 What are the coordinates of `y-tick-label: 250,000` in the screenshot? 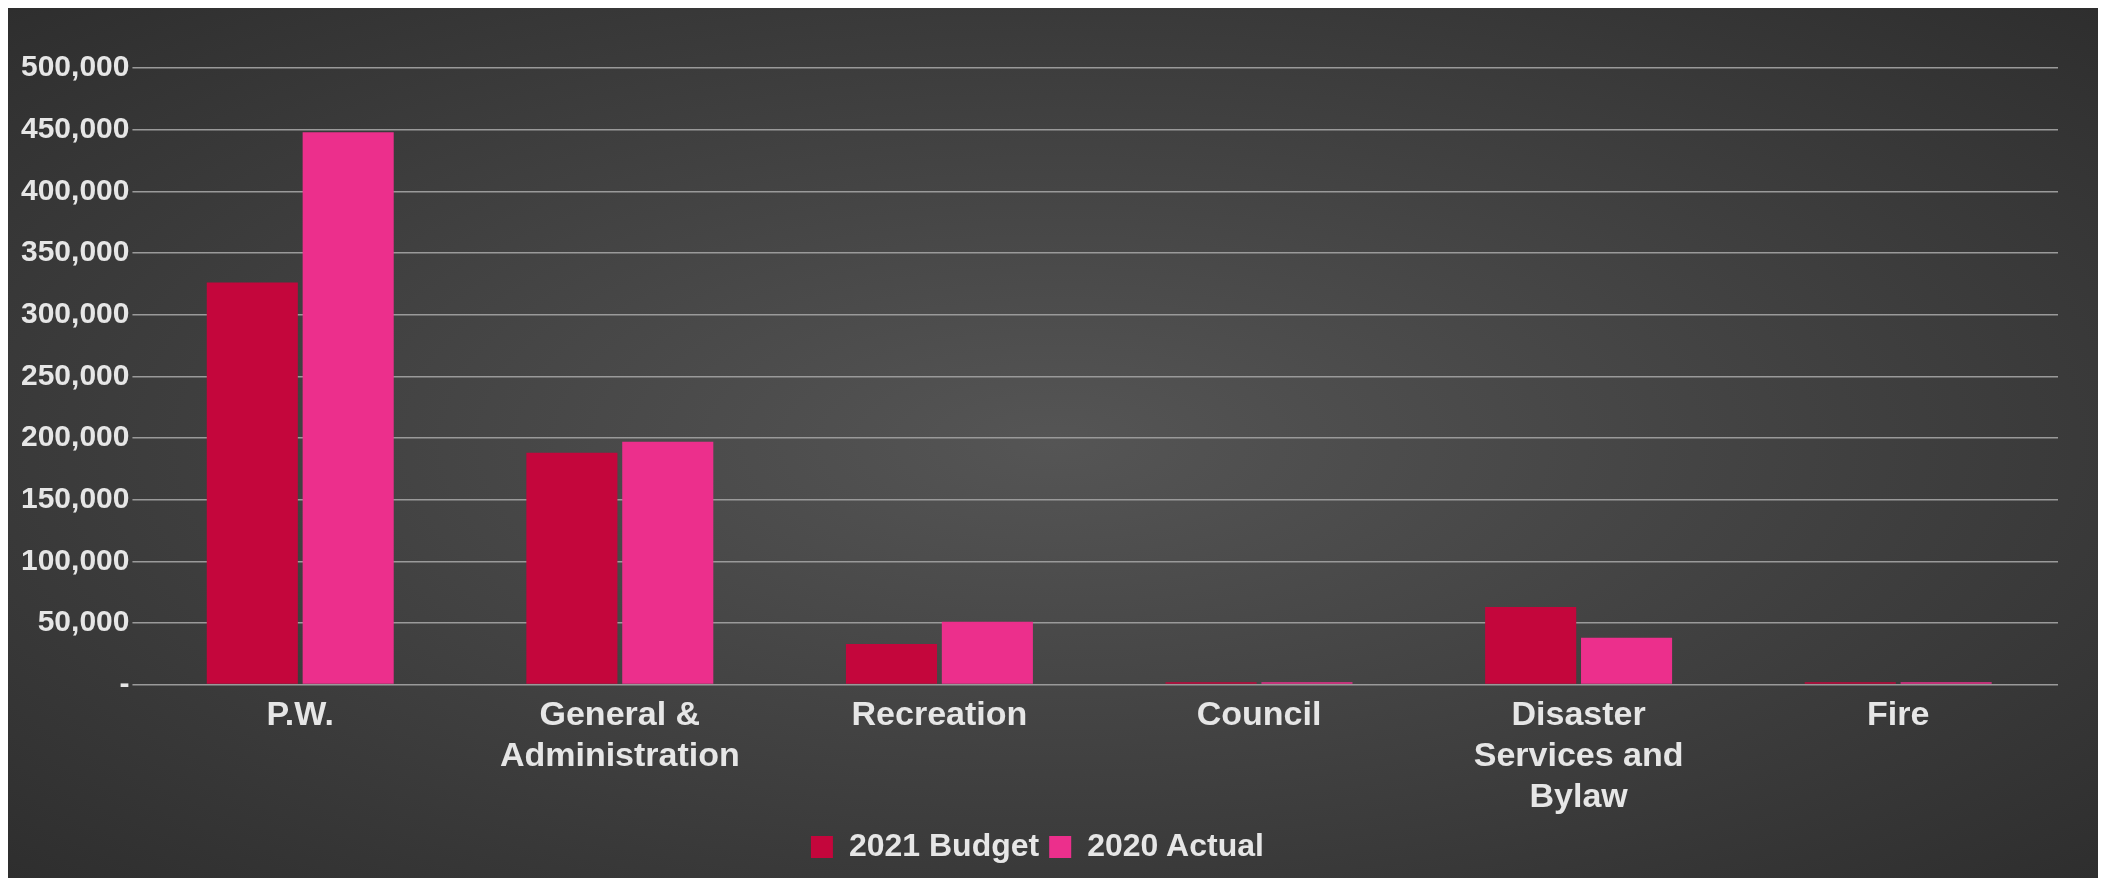 It's located at (75, 374).